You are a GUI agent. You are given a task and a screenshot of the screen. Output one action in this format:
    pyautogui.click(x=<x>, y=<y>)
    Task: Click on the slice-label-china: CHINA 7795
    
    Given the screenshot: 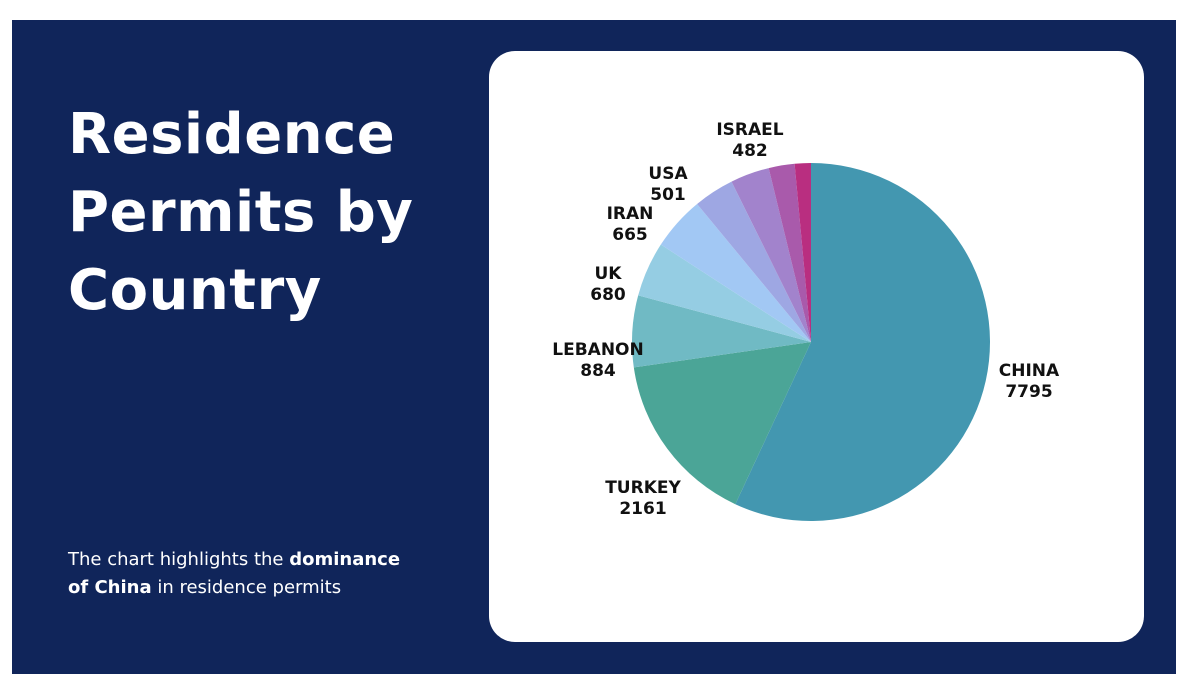 What is the action you would take?
    pyautogui.click(x=1029, y=381)
    